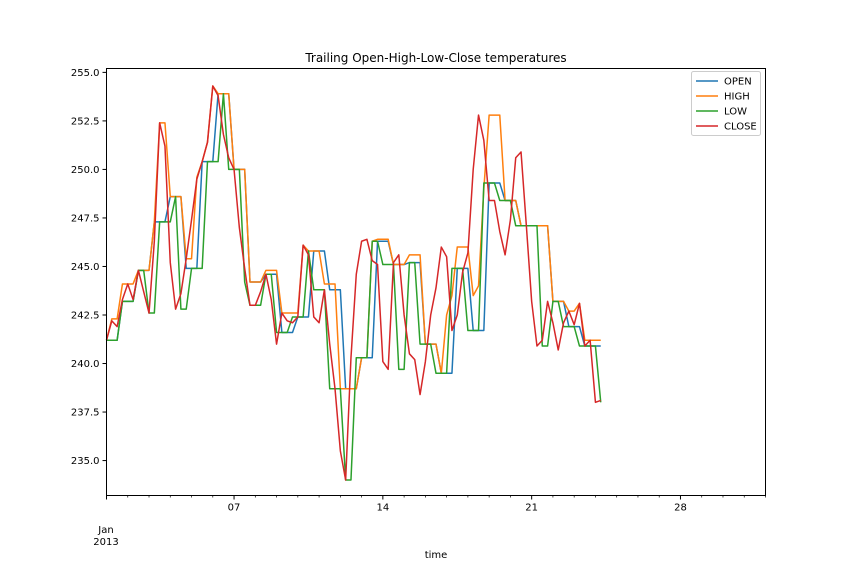 The width and height of the screenshot is (850, 567). Describe the element at coordinates (85, 461) in the screenshot. I see `y-tick-label: 235.0` at that location.